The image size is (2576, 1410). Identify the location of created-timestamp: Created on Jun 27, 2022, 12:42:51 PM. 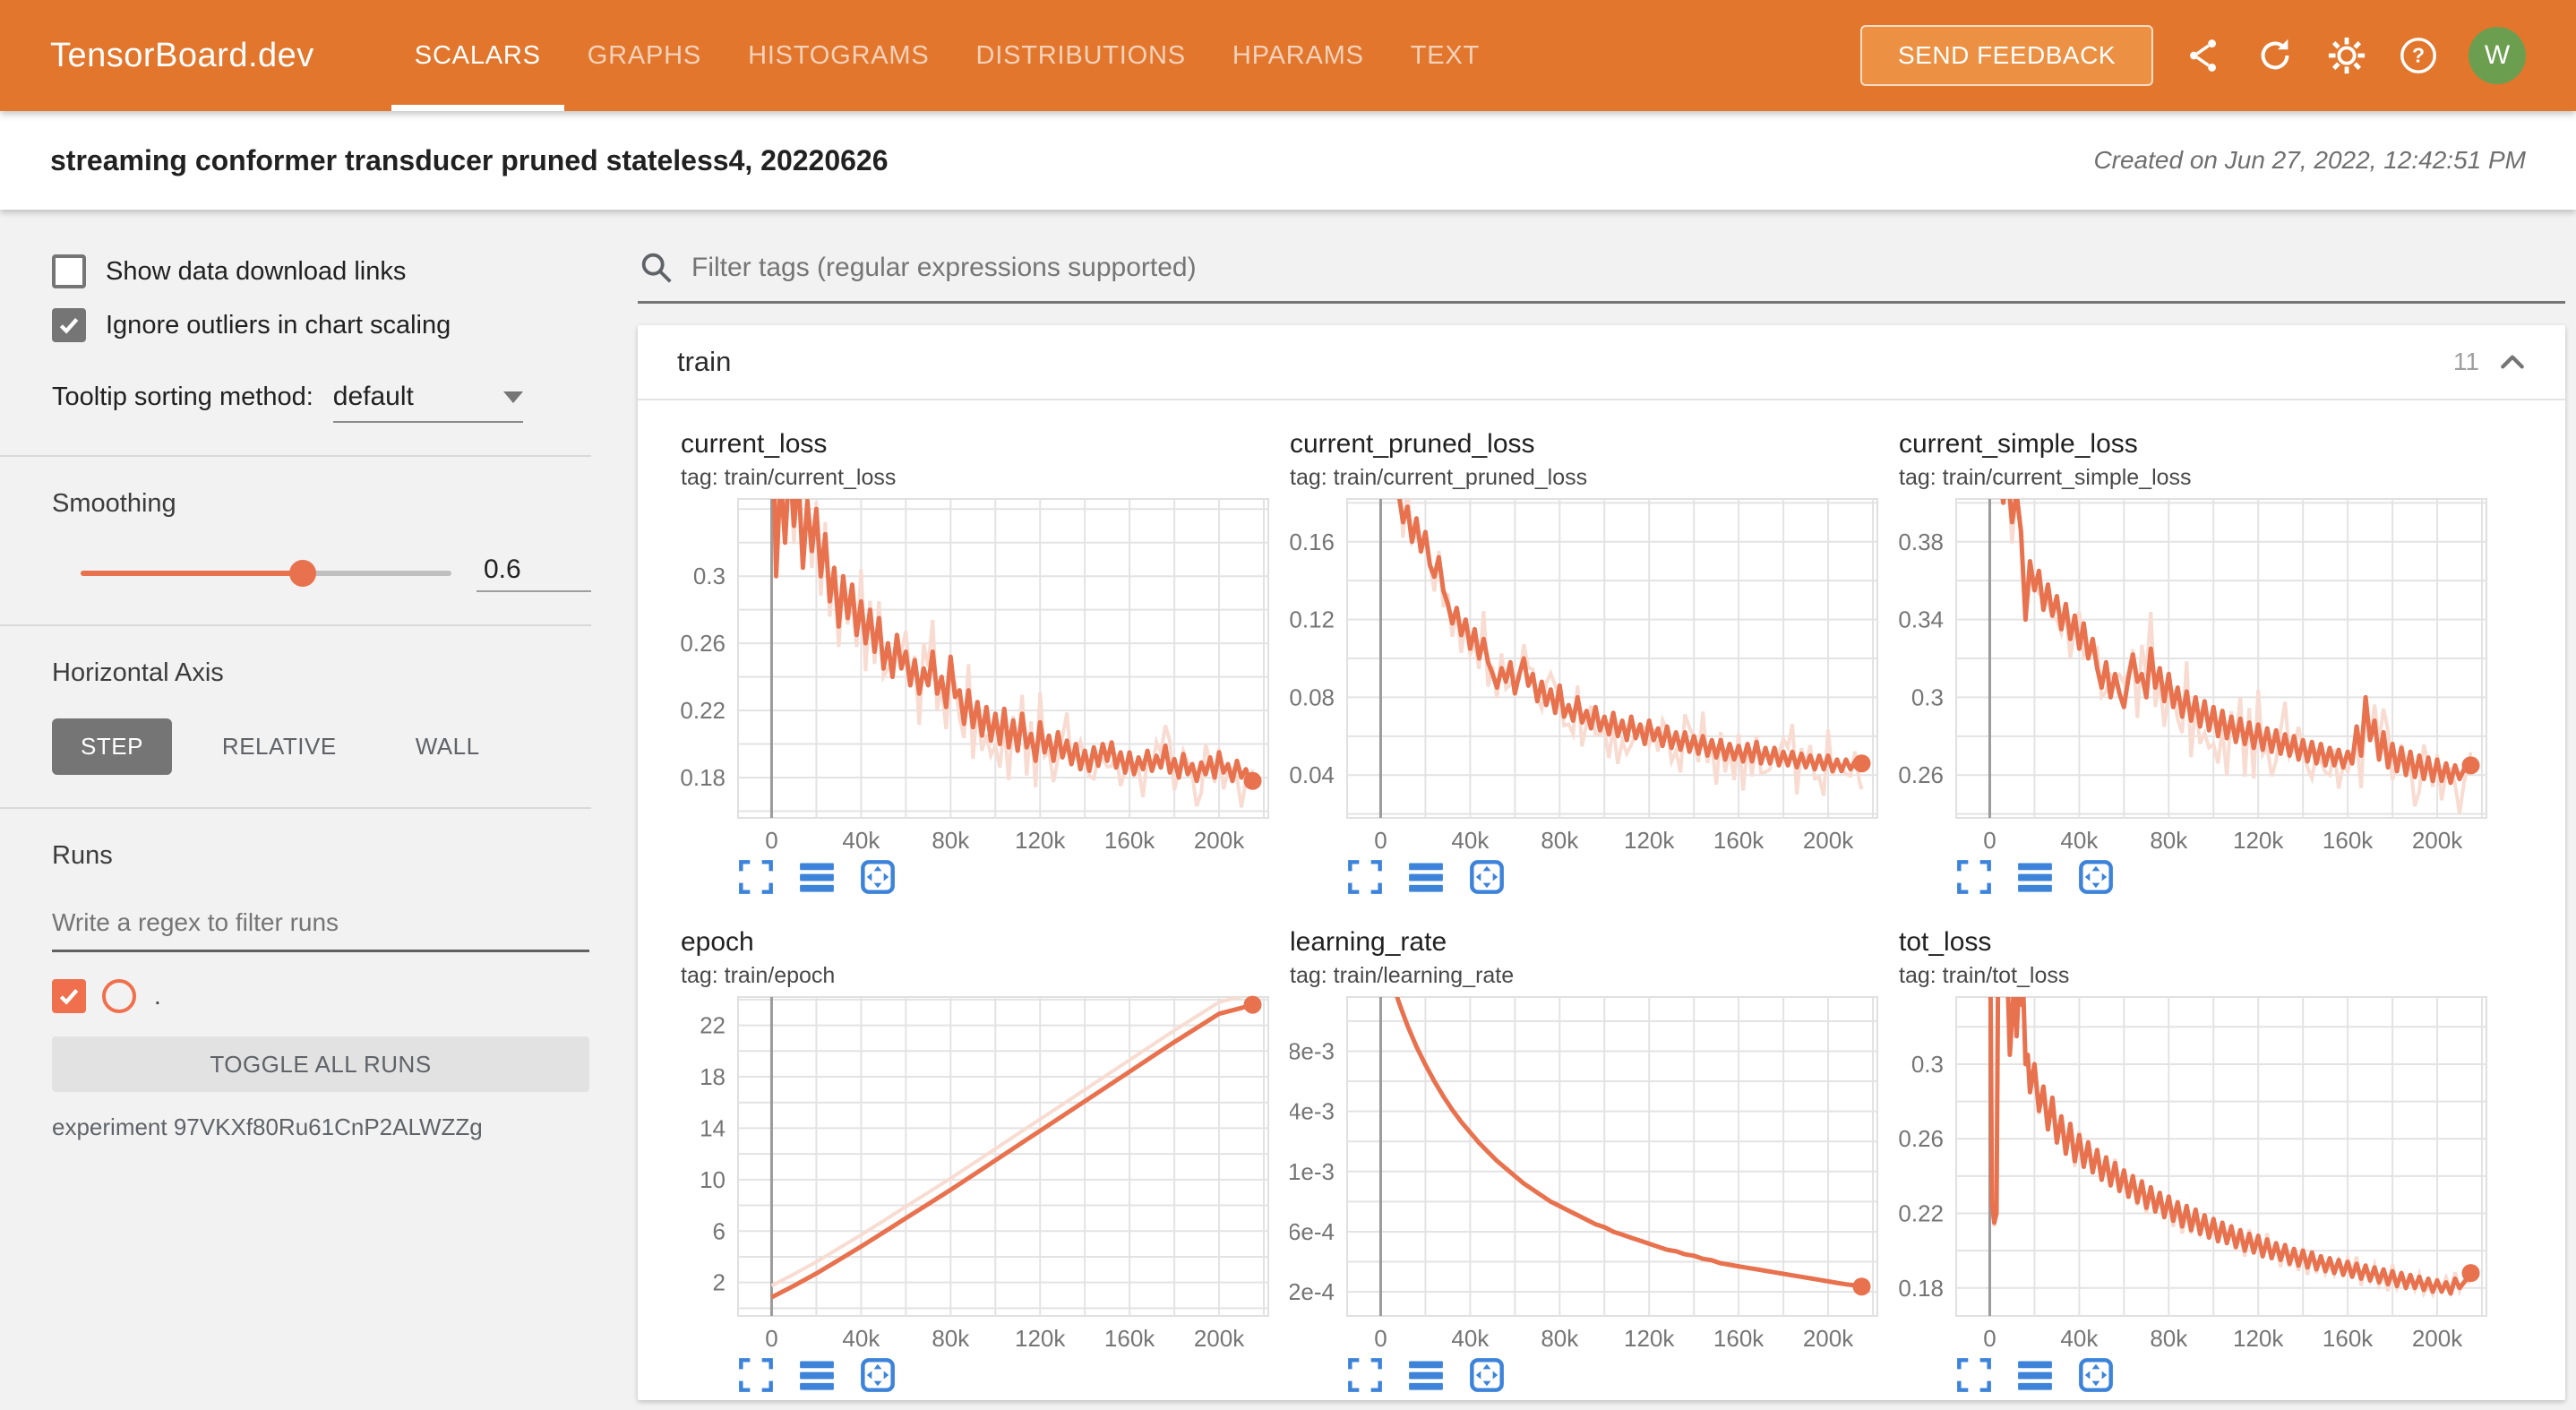
(2309, 160).